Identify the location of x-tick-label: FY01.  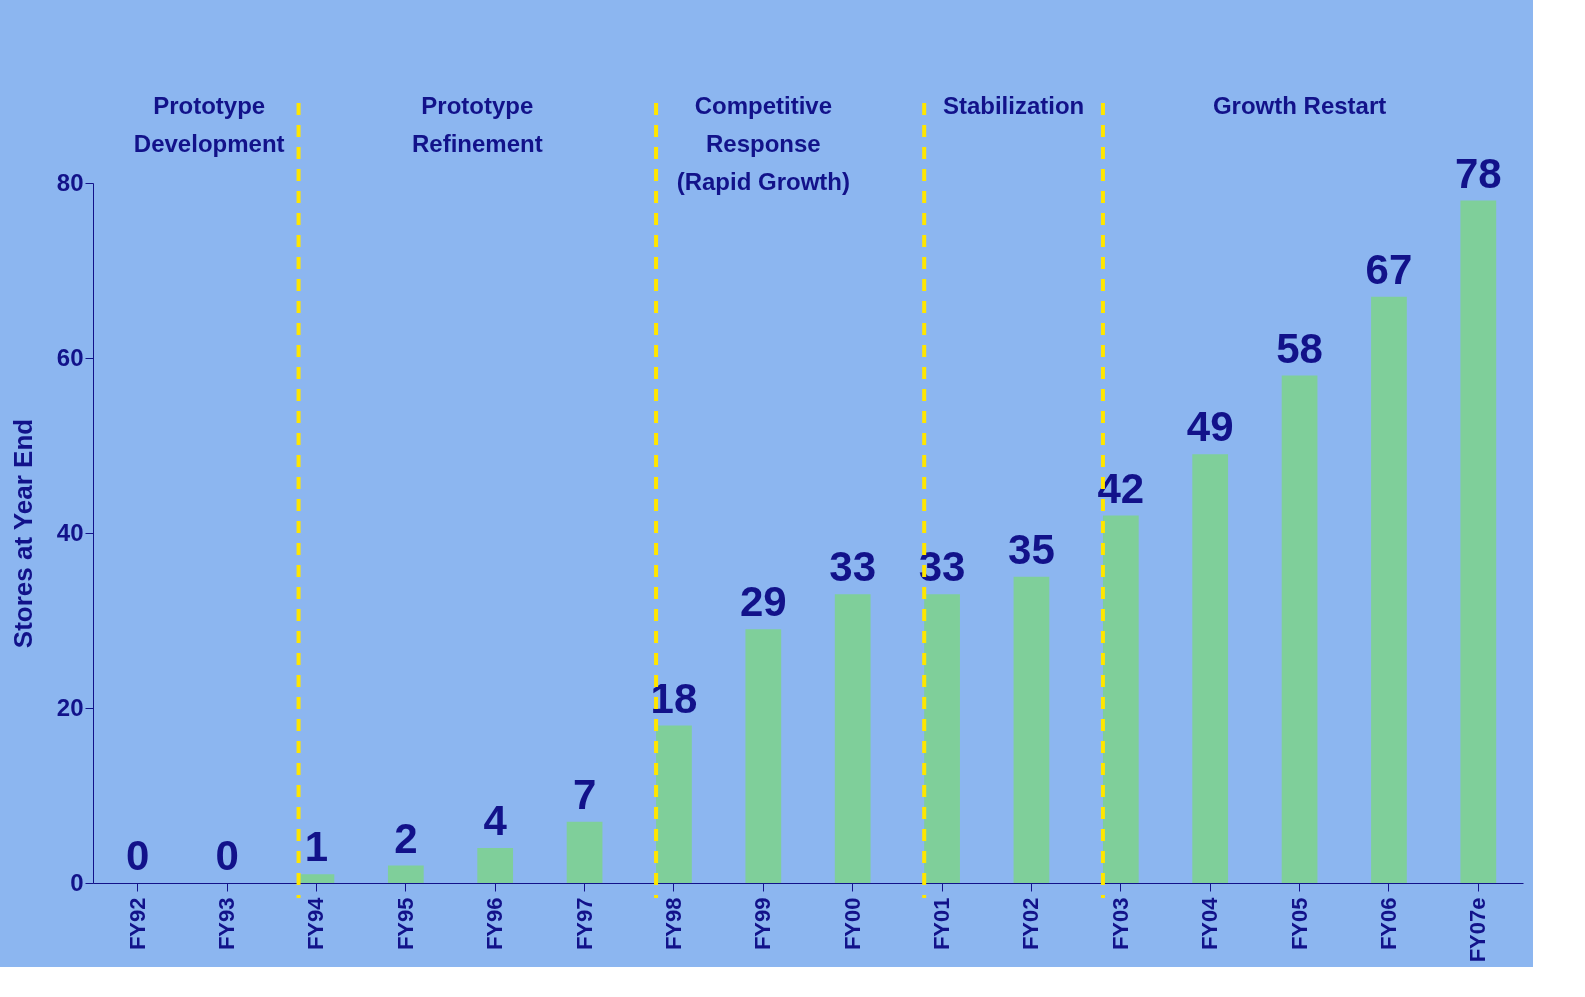
(942, 924).